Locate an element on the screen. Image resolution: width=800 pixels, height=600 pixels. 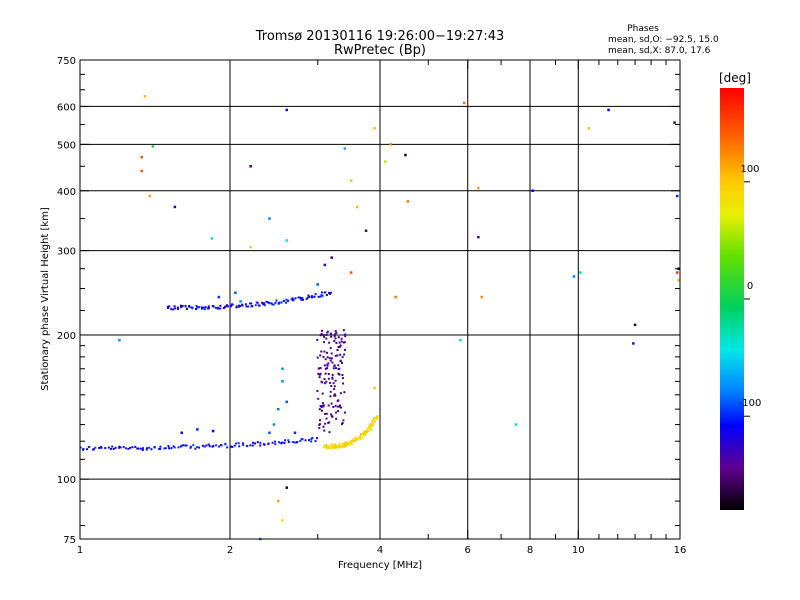
colorbar is located at coordinates (732, 299).